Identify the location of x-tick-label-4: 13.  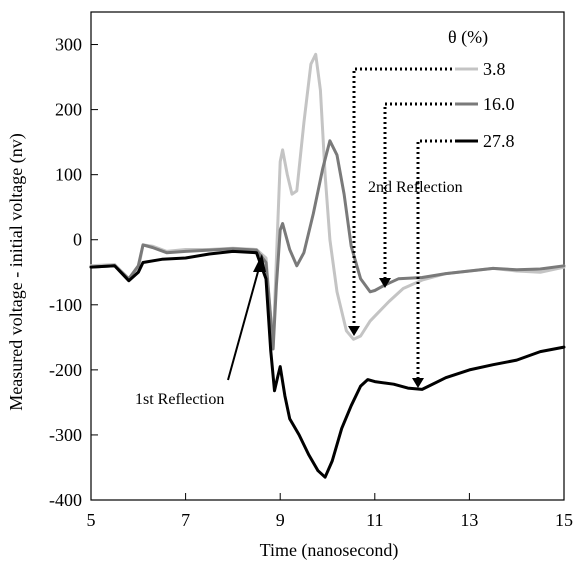
(469, 520).